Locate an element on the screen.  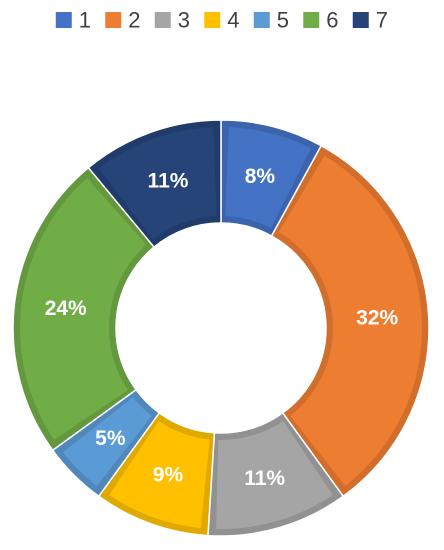
slice-5-face is located at coordinates (107, 441).